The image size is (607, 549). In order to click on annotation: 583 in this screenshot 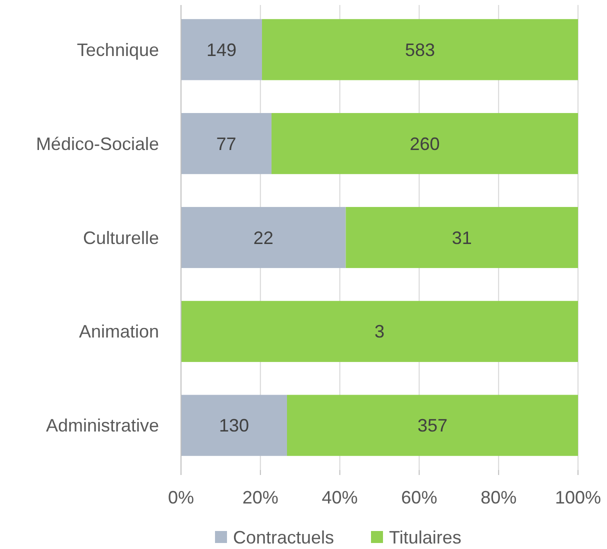, I will do `click(420, 50)`.